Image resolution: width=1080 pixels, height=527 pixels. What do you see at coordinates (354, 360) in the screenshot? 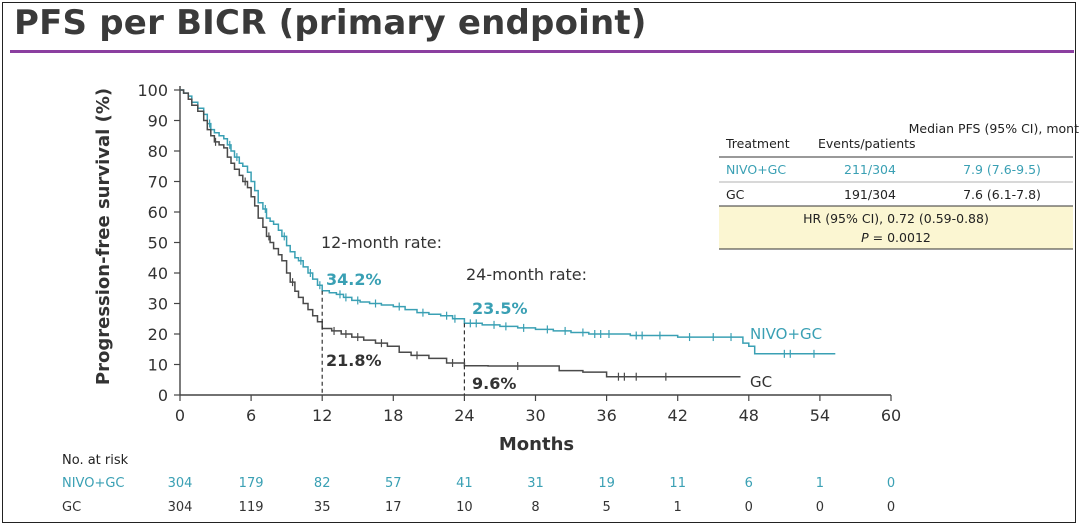
I see `month12-gc-rate: 21.8%` at bounding box center [354, 360].